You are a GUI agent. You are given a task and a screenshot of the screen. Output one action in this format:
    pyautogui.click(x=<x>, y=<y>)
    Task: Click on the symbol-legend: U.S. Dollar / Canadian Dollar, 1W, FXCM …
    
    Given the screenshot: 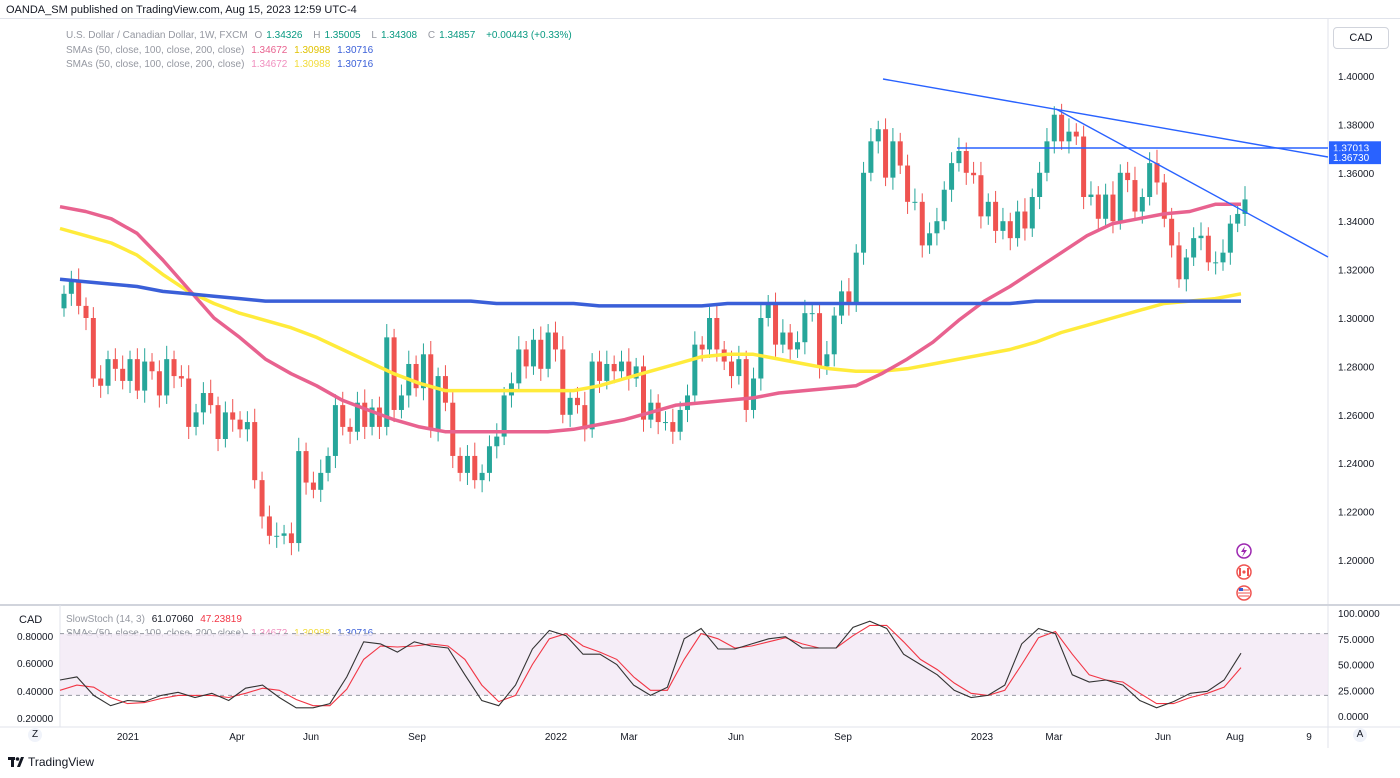 What is the action you would take?
    pyautogui.click(x=321, y=35)
    